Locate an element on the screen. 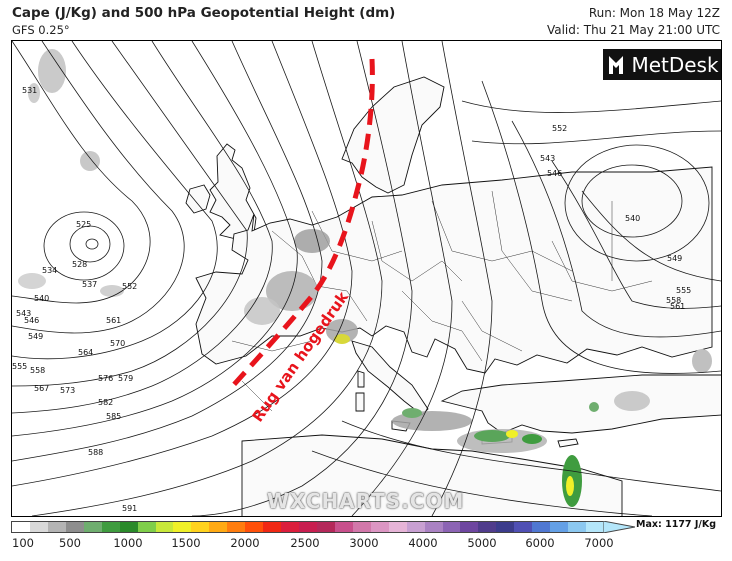  contour-label: 573 is located at coordinates (67, 390).